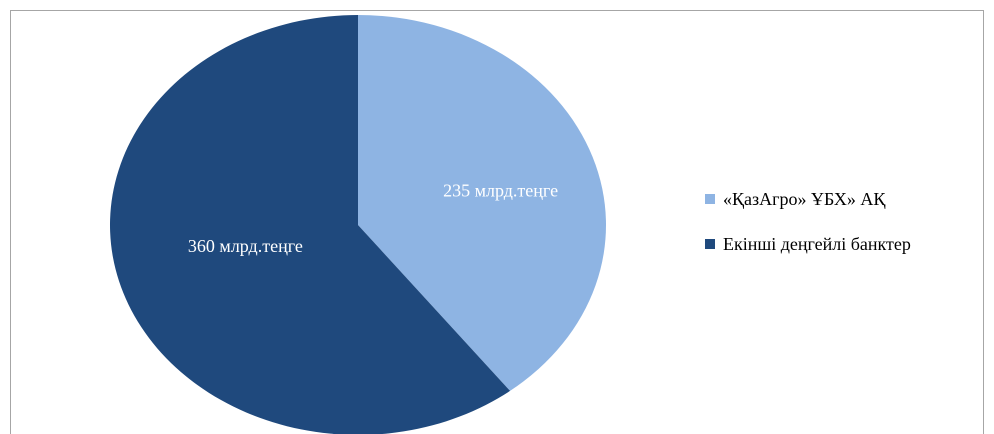 Image resolution: width=994 pixels, height=434 pixels. I want to click on legend-label-kazagro: «ҚазАгро» ҰБХ» АҚ, so click(804, 198).